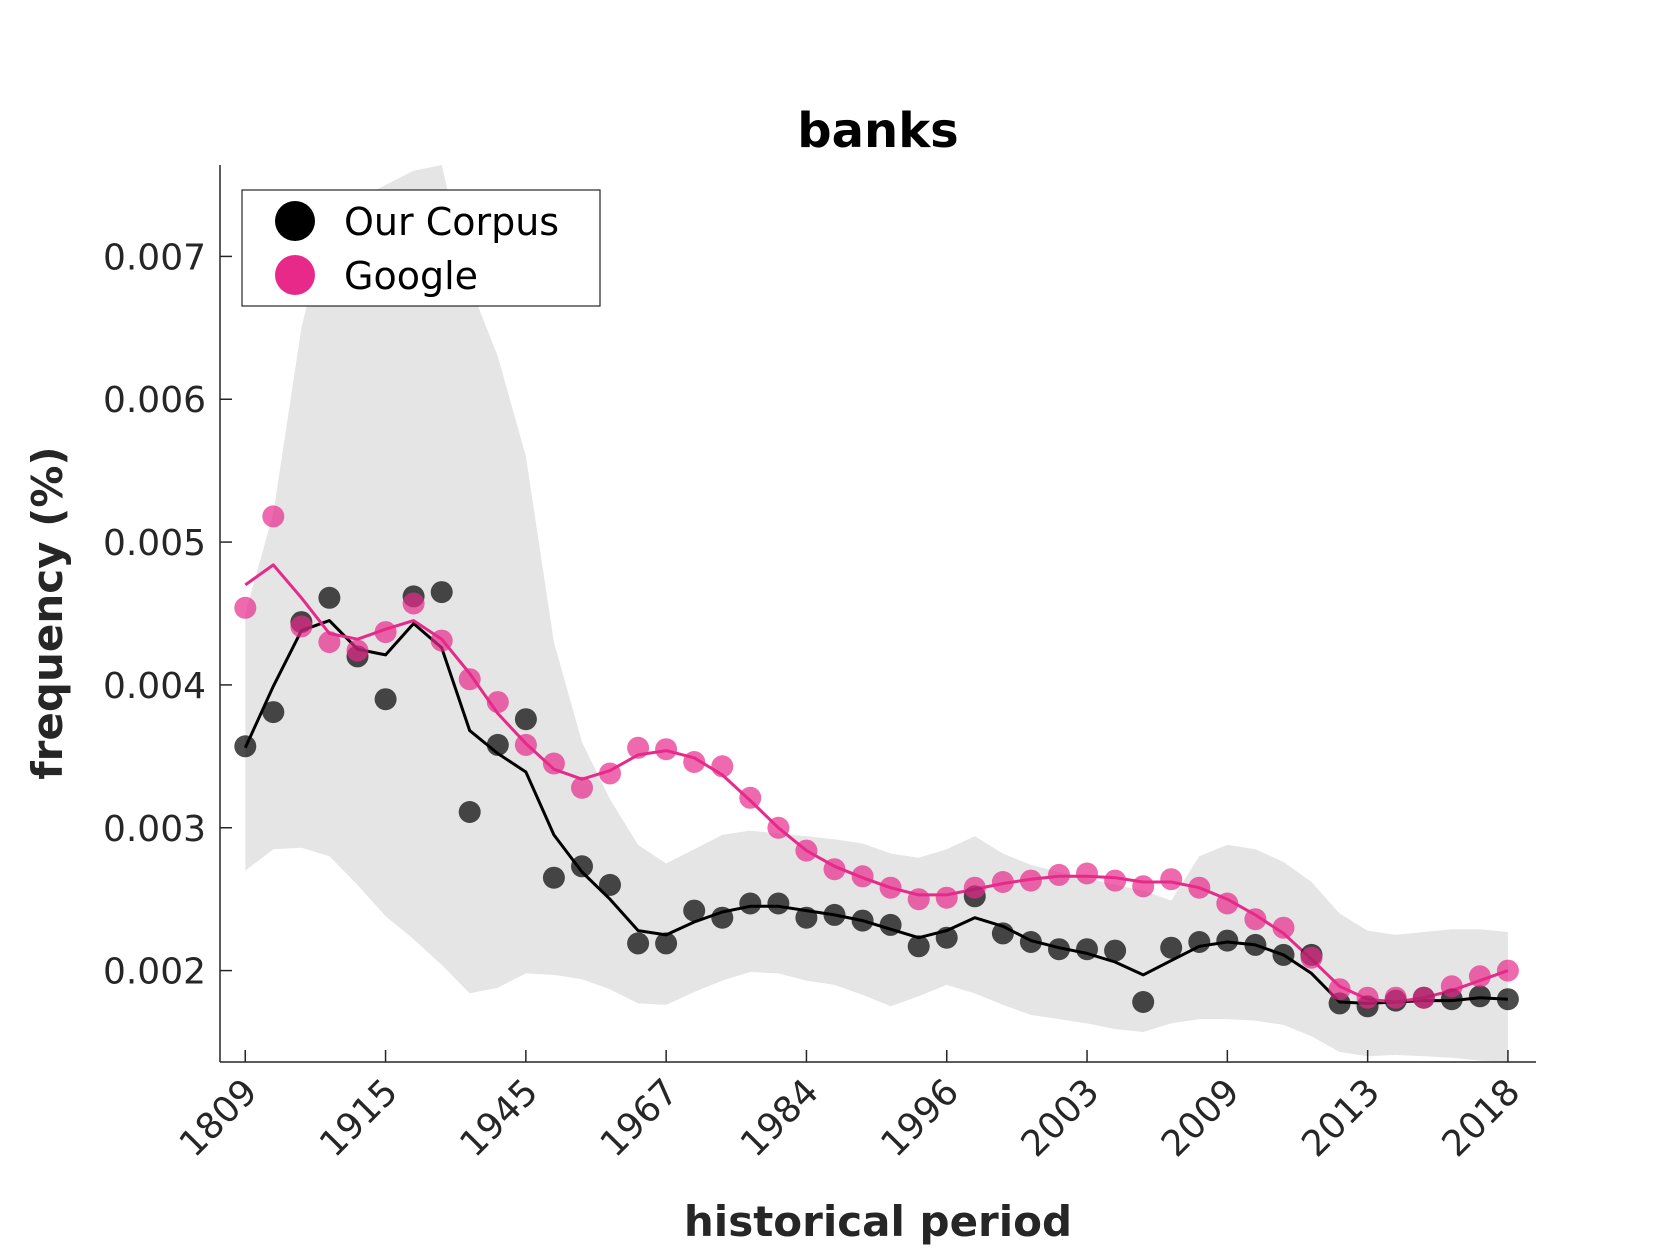  What do you see at coordinates (877, 131) in the screenshot?
I see `chart-title: banks` at bounding box center [877, 131].